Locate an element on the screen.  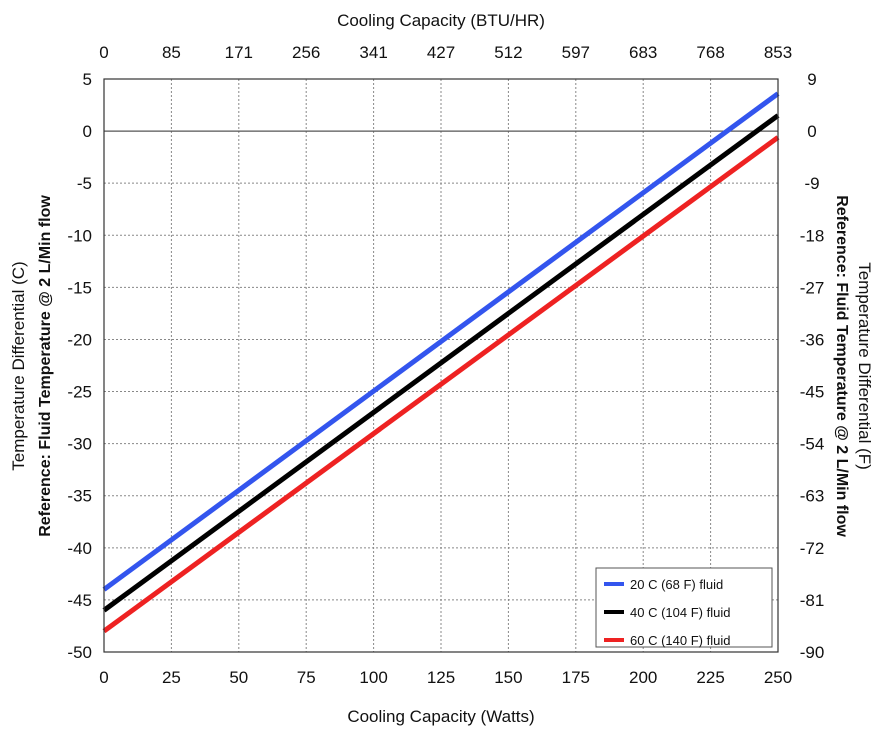
top-tick-label: 427 is located at coordinates (441, 52).